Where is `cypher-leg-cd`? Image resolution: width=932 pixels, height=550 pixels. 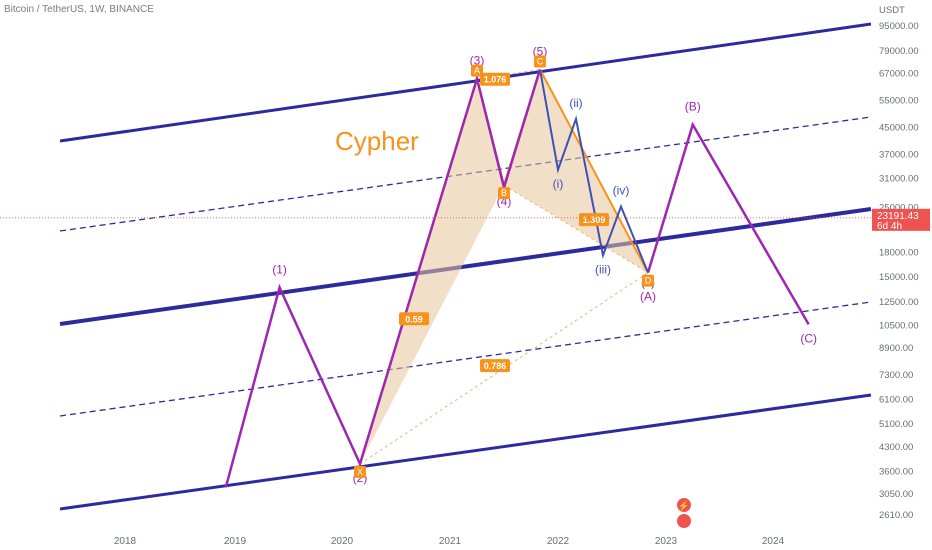
cypher-leg-cd is located at coordinates (594, 171).